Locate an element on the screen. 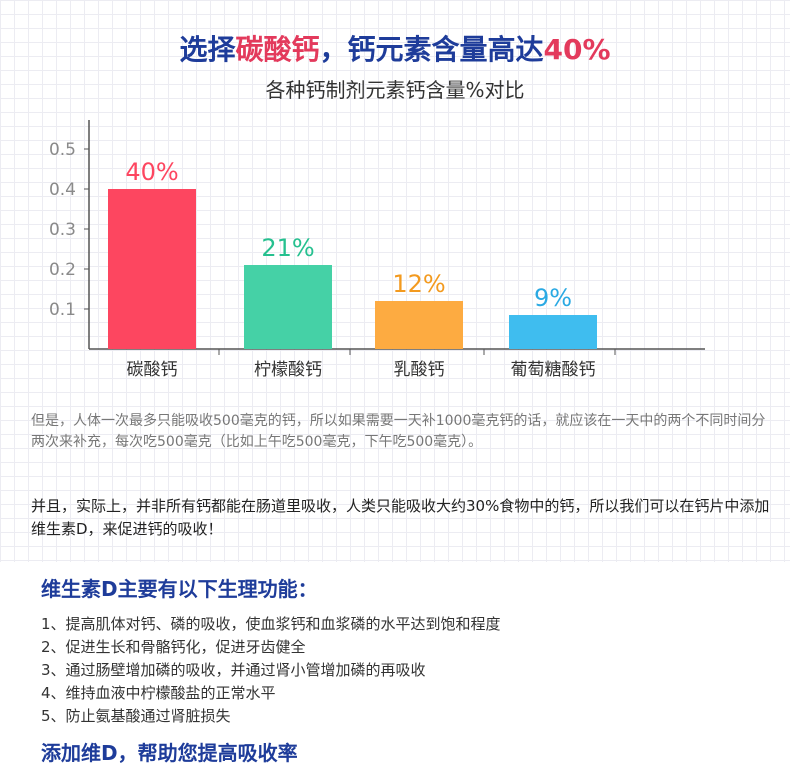  y-tick-label: 0.2 is located at coordinates (62, 270).